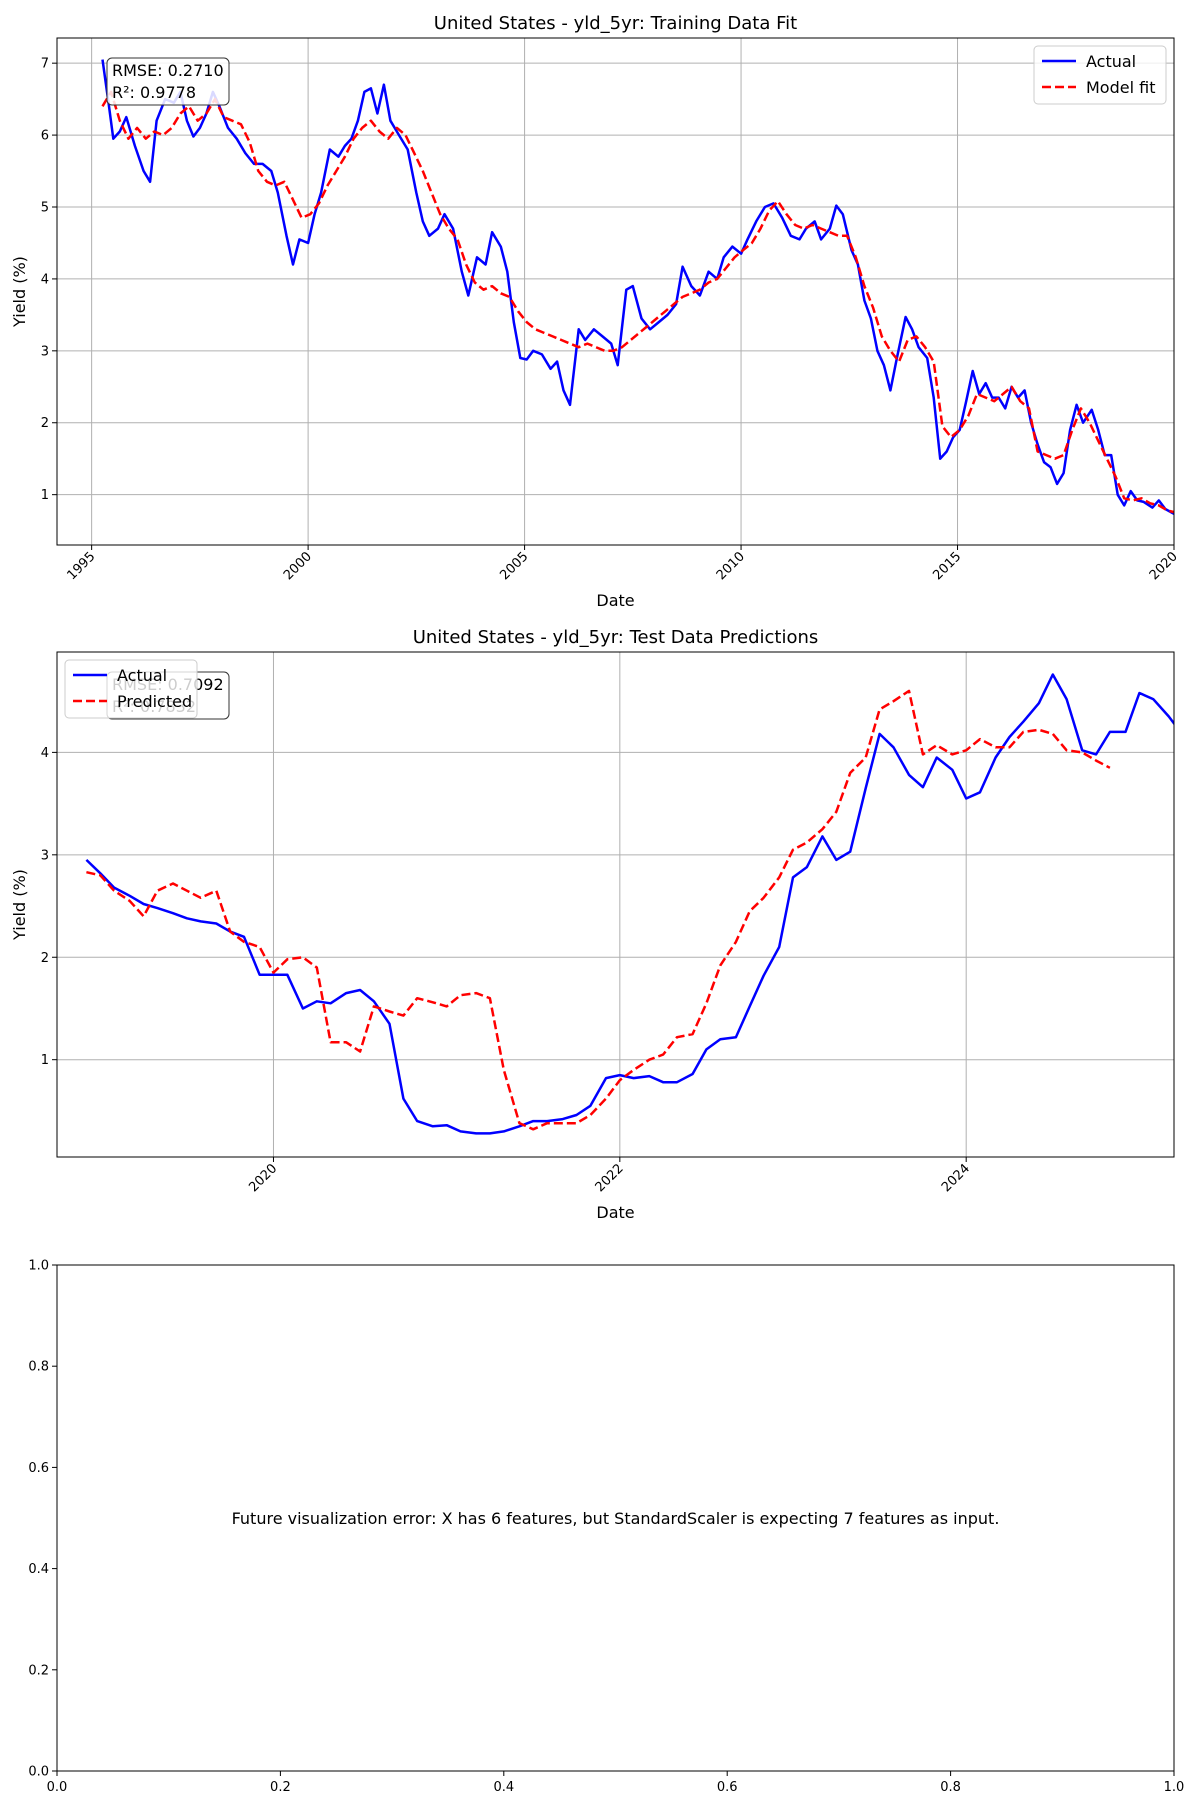 This screenshot has width=1200, height=1800. Describe the element at coordinates (38, 1367) in the screenshot. I see `y-tick-label: 0.8` at that location.